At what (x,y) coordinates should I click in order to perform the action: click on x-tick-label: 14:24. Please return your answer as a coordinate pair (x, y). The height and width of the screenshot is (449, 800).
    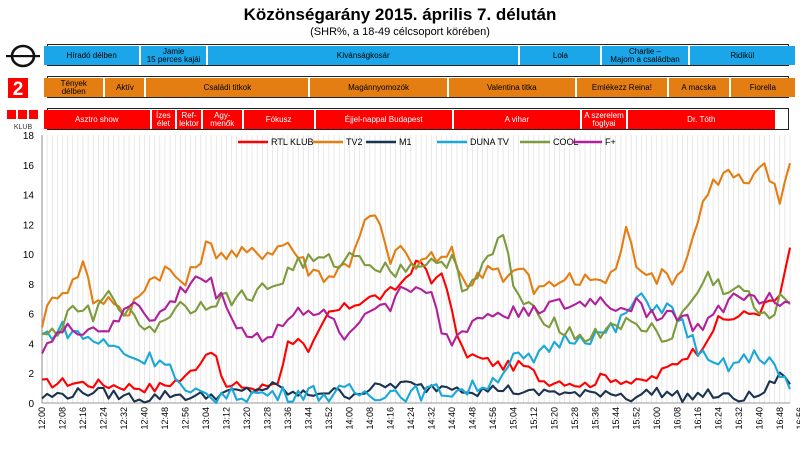
    Looking at the image, I should click on (411, 418).